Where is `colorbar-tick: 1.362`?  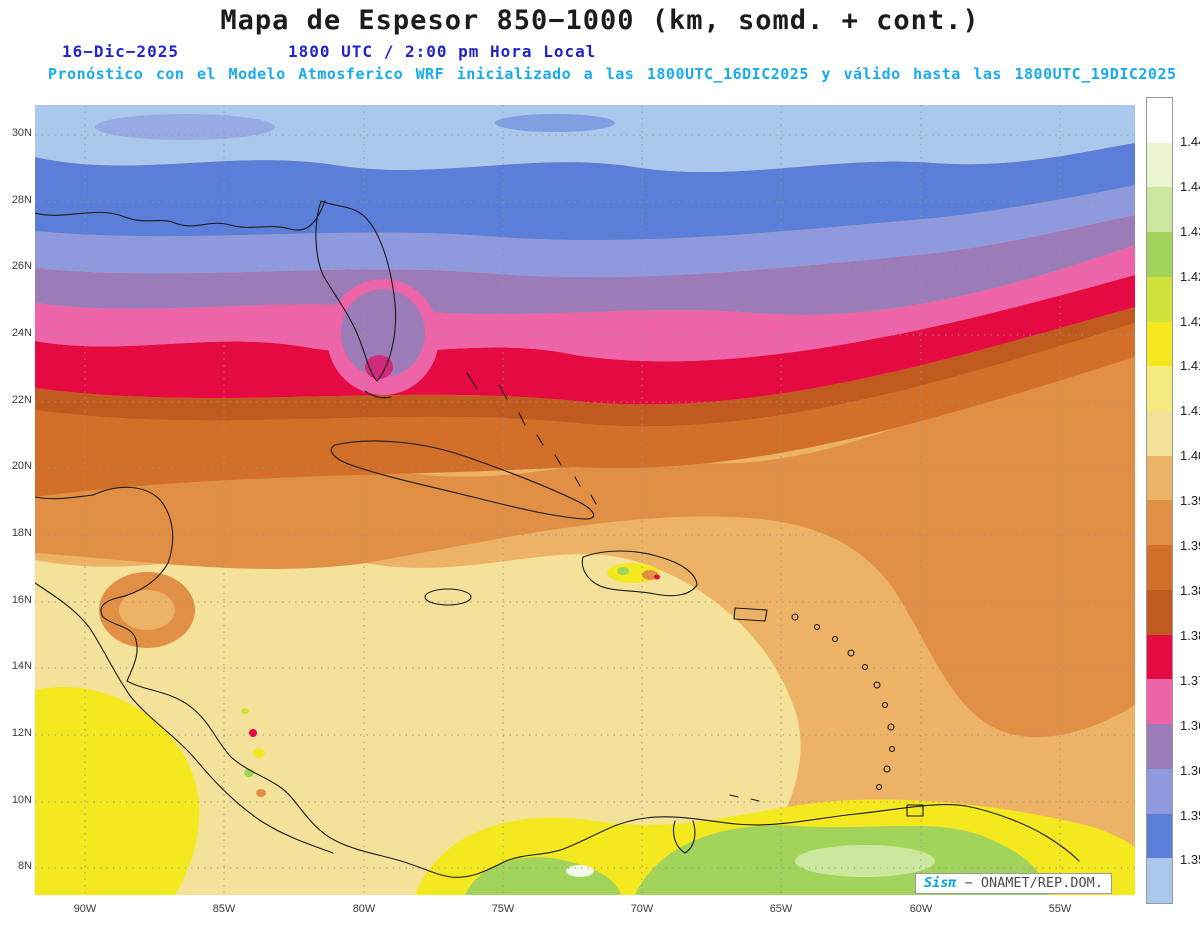
colorbar-tick: 1.362 is located at coordinates (1190, 770).